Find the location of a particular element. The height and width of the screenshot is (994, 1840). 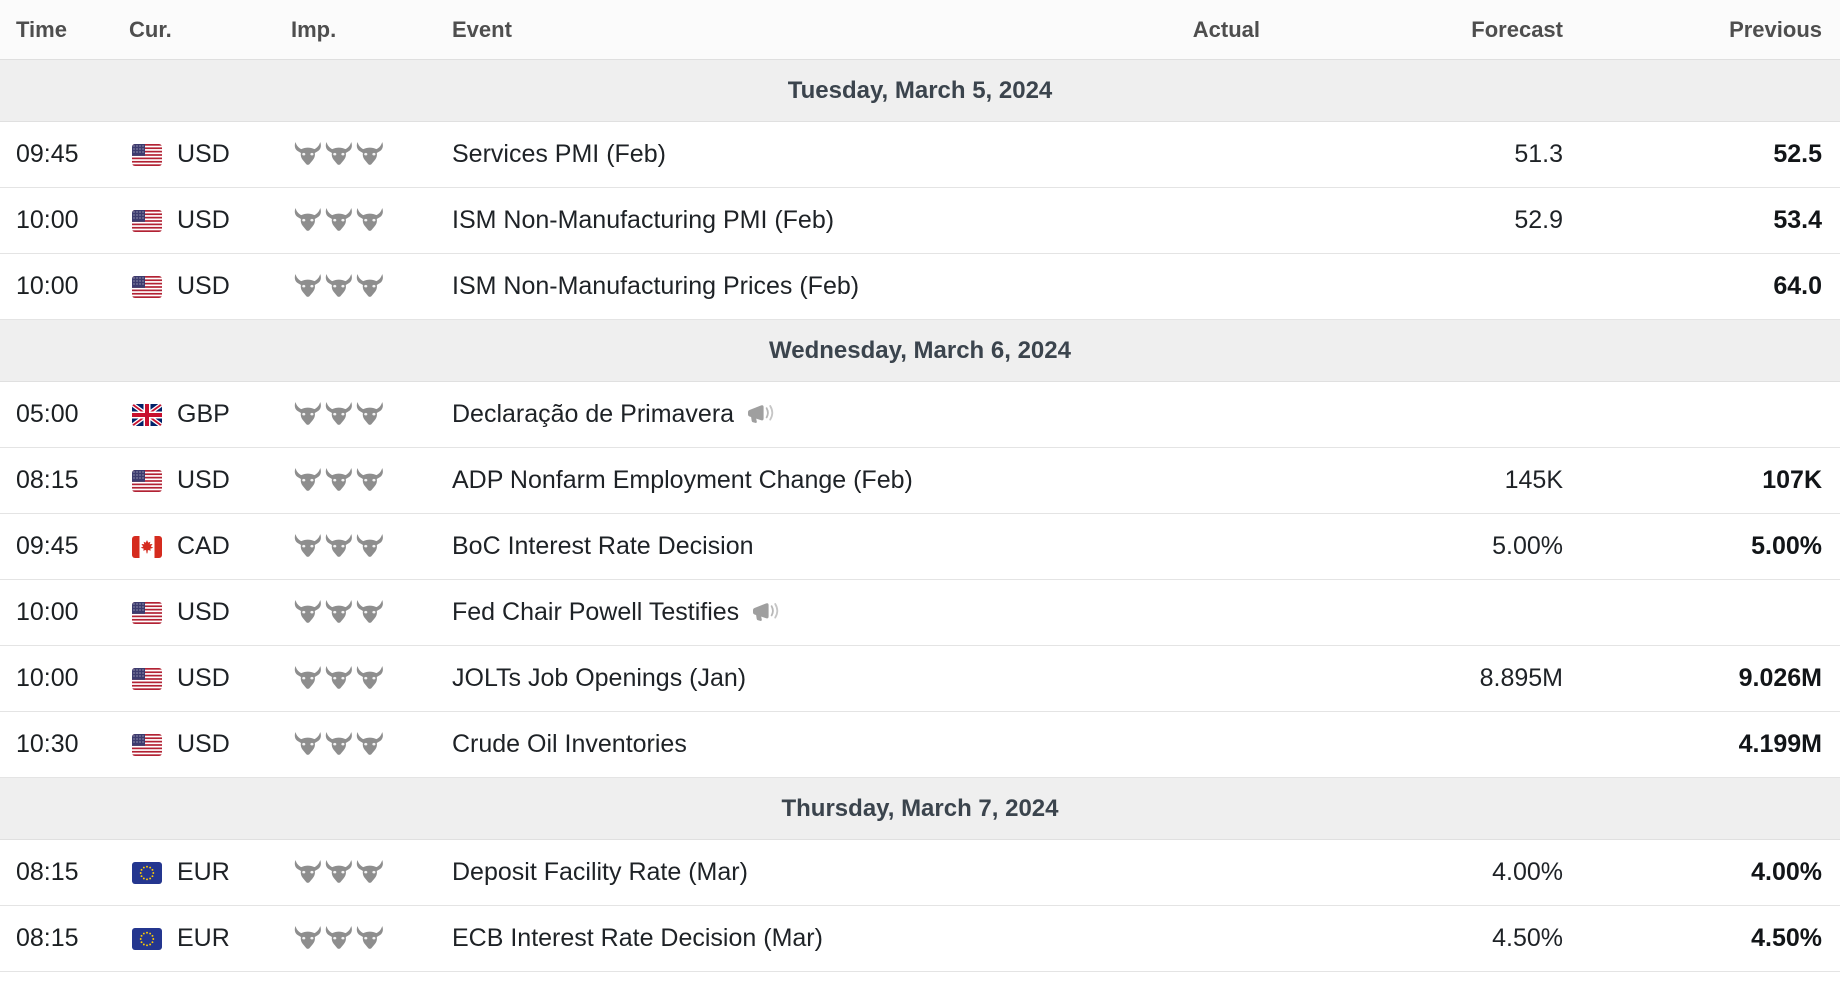

event-name-link: Services PMI (Feb) is located at coordinates (559, 154).